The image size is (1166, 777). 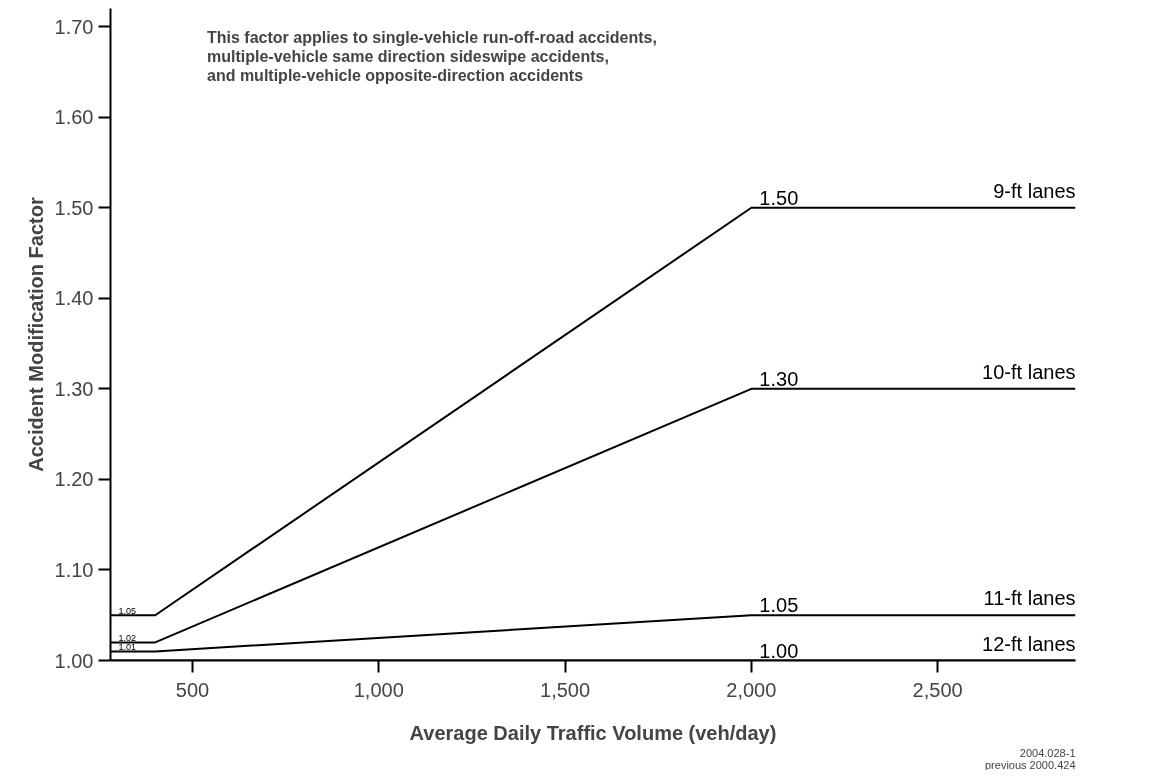 I want to click on y-tick-label: 1.70, so click(x=74, y=26).